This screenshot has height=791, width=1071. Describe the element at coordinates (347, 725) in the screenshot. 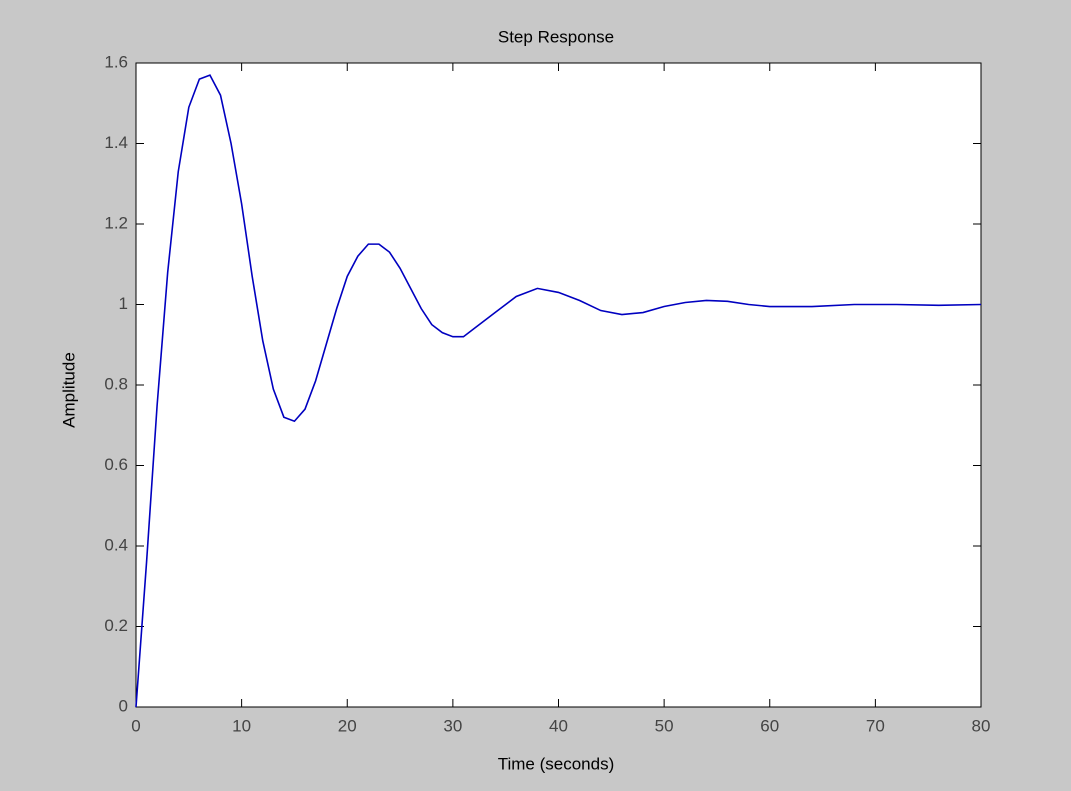

I see `x-tick-label: 20` at that location.